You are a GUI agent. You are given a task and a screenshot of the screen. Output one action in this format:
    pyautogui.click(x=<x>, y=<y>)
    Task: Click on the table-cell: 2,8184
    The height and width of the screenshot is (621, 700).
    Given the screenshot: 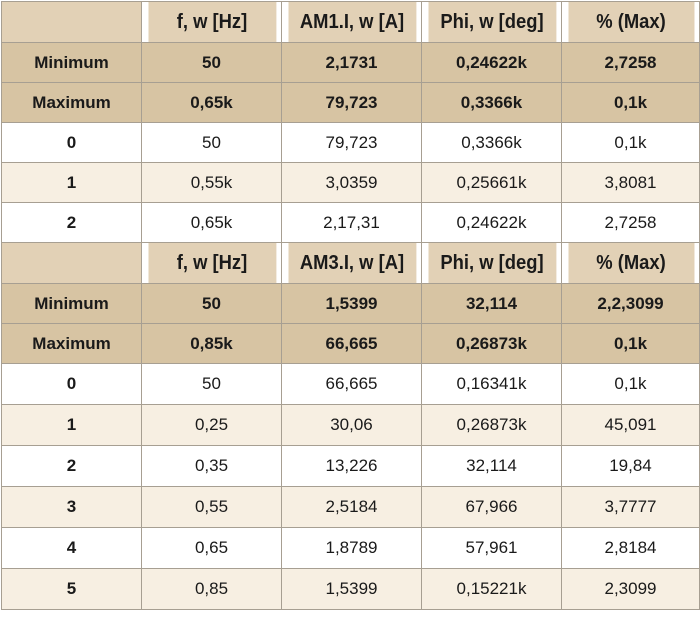 What is the action you would take?
    pyautogui.click(x=630, y=548)
    